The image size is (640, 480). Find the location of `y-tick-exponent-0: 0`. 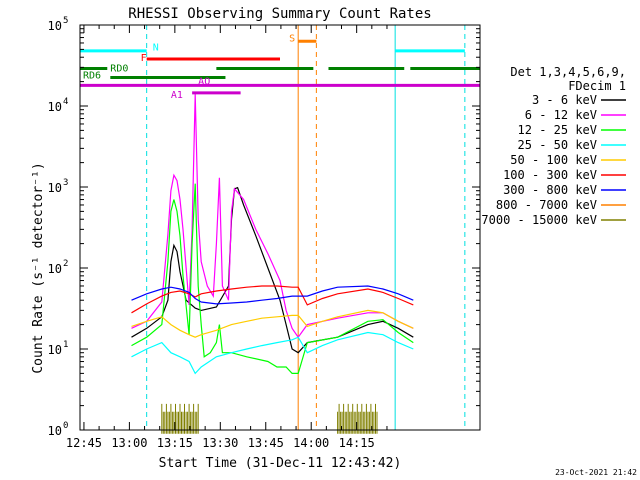

y-tick-exponent-0: 0 is located at coordinates (65, 426).